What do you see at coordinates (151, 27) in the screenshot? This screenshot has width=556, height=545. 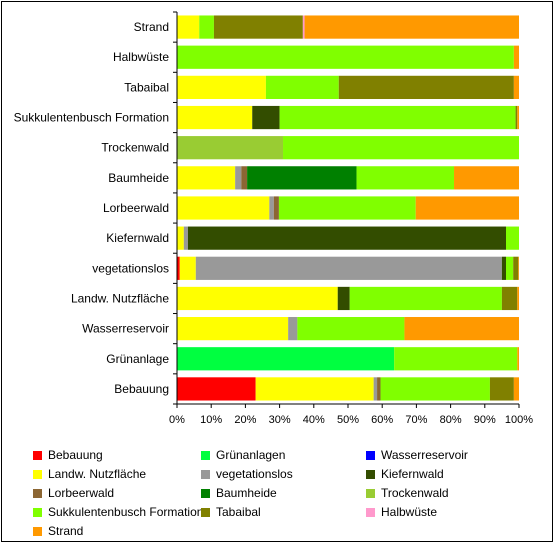 I see `category-label: Strand` at bounding box center [151, 27].